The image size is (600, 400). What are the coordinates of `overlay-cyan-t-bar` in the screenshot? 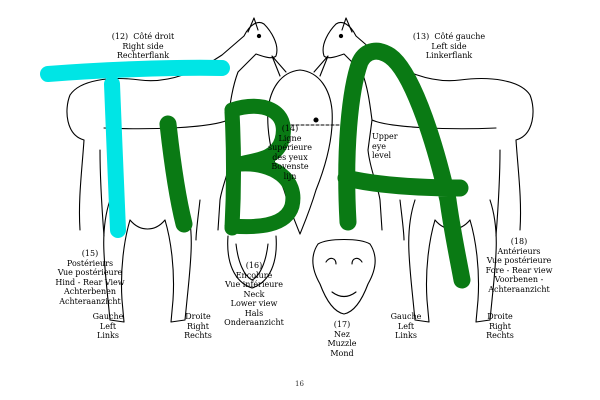 It's located at (135, 70).